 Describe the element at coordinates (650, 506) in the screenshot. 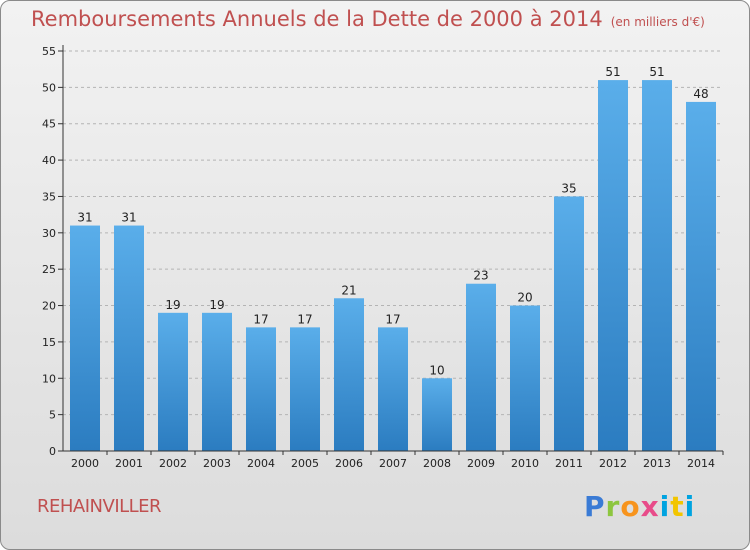

I see `logo-letter: x` at that location.